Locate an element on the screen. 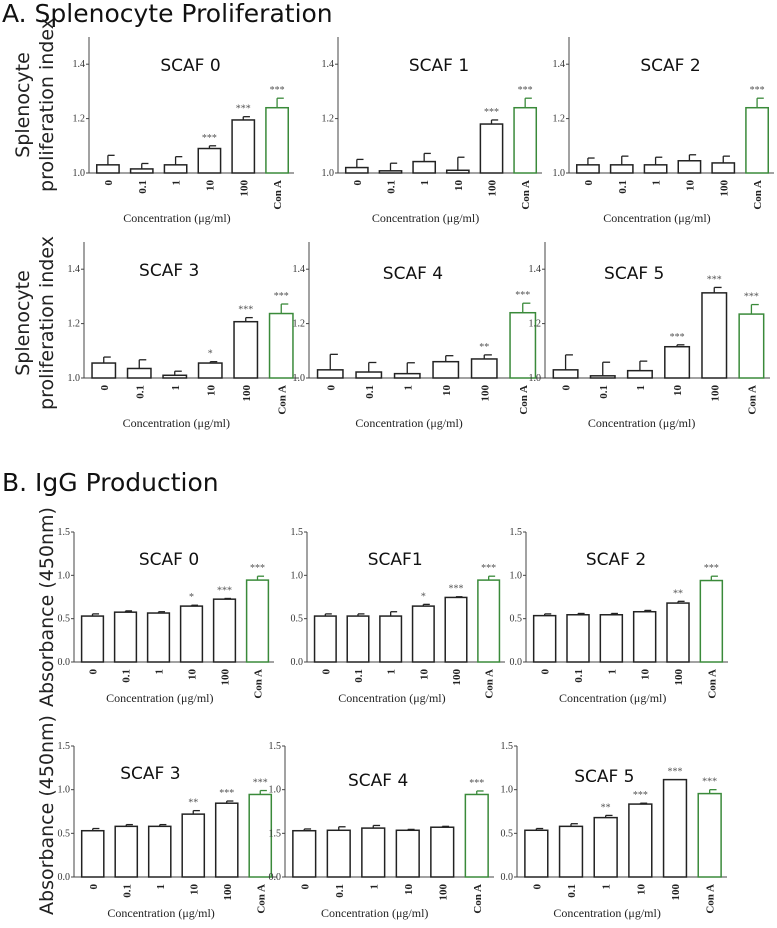 The height and width of the screenshot is (928, 777). panel-title: SCAF 0 is located at coordinates (190, 66).